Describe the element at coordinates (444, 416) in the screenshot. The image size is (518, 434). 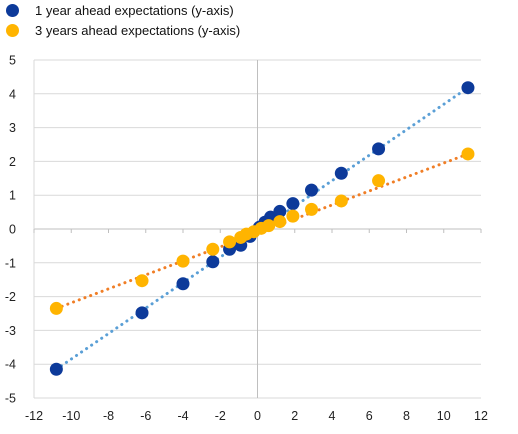
I see `x-tick-label: 10` at that location.